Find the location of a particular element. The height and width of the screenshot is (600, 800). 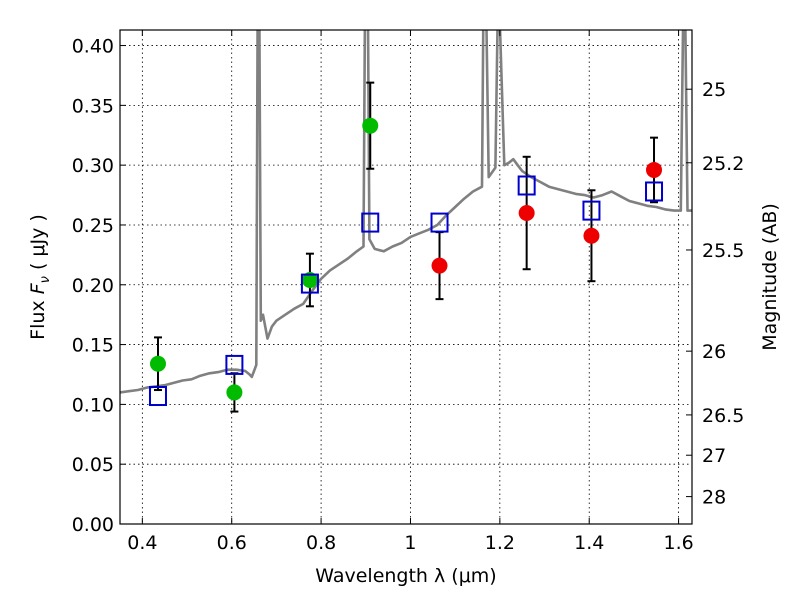

y-axis-label: Flux Fν ( μJy ) is located at coordinates (40, 277).